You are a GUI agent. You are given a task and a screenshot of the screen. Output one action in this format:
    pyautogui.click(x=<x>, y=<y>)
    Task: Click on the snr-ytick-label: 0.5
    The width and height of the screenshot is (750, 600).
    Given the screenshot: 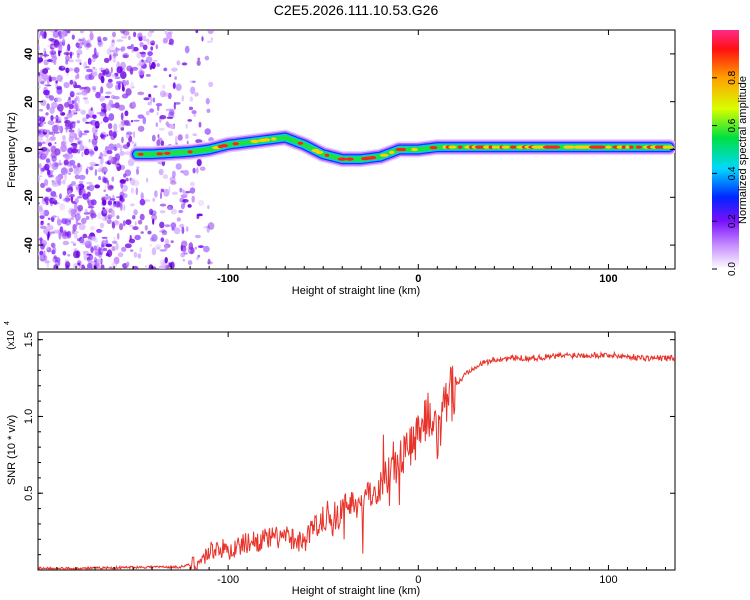 What is the action you would take?
    pyautogui.click(x=29, y=493)
    